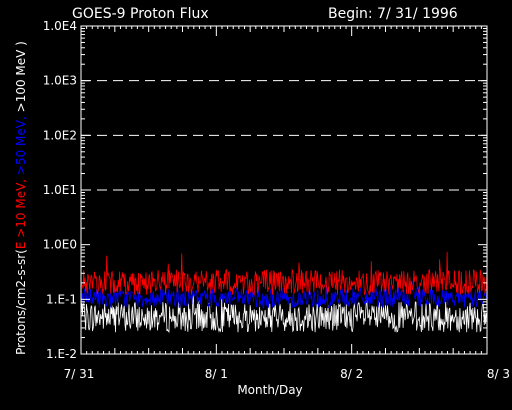 The image size is (512, 410). Describe the element at coordinates (269, 390) in the screenshot. I see `x-axis-label: Month/Day` at that location.